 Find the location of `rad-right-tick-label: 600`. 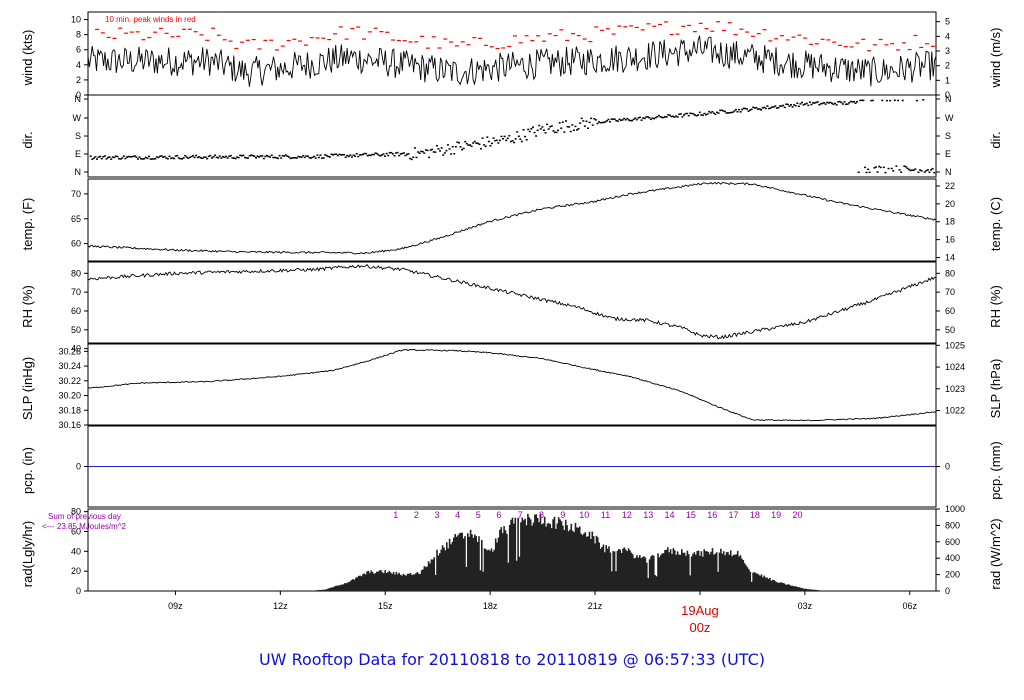

rad-right-tick-label: 600 is located at coordinates (952, 542).